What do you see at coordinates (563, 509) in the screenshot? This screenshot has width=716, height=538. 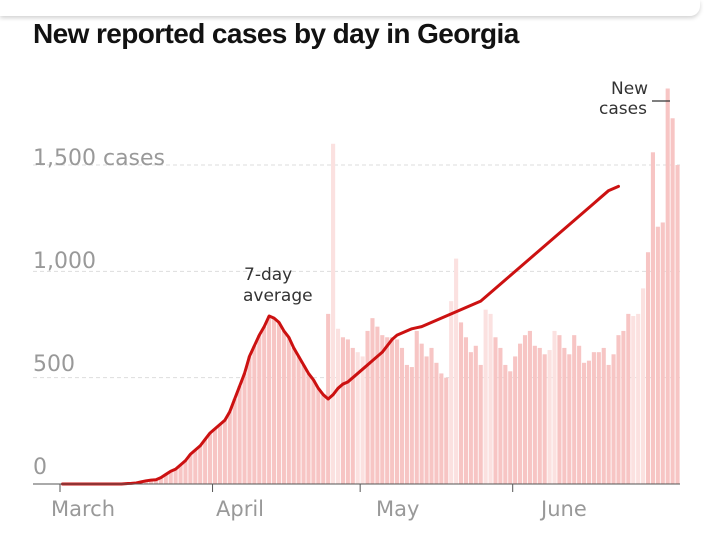 I see `x-tick-label: June` at bounding box center [563, 509].